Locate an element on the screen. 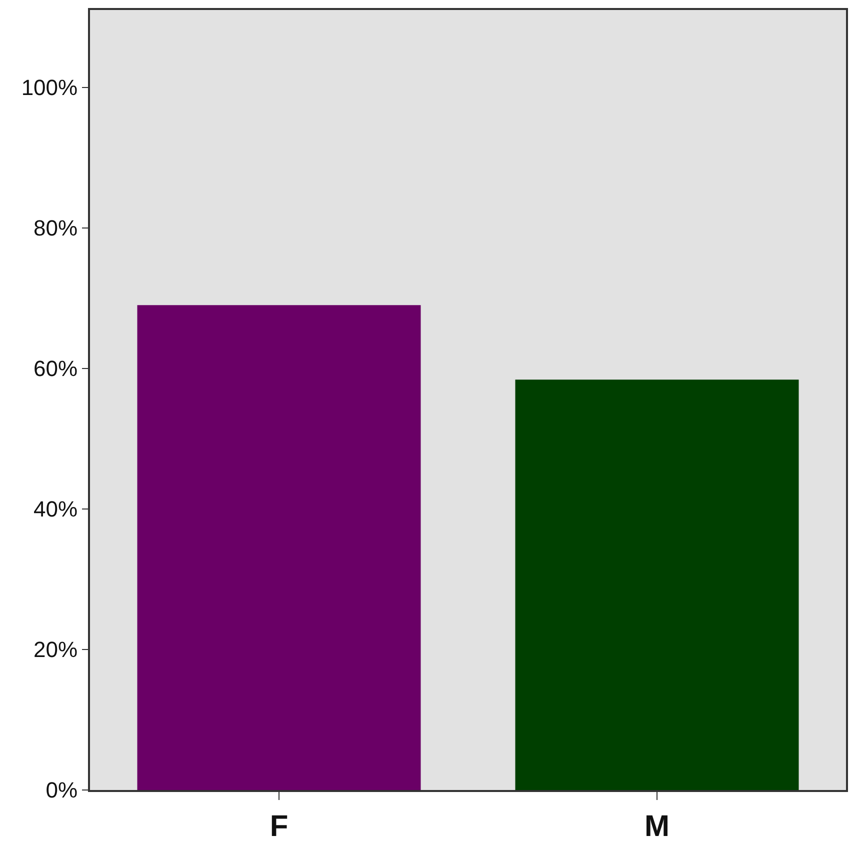 The image size is (850, 860). x-tick-label: M is located at coordinates (657, 826).